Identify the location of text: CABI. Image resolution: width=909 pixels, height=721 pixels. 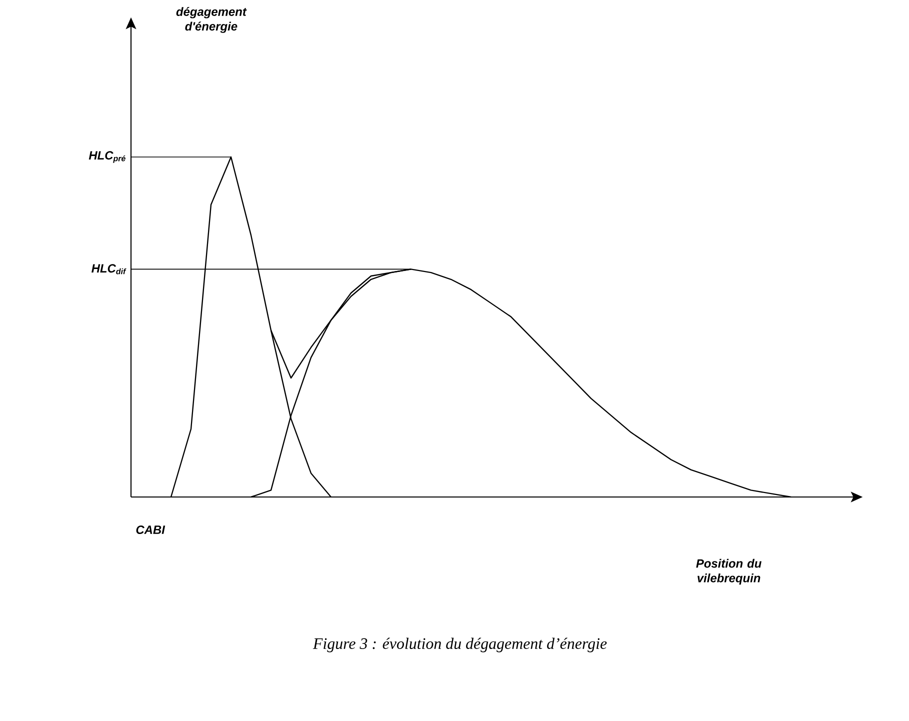
(151, 530).